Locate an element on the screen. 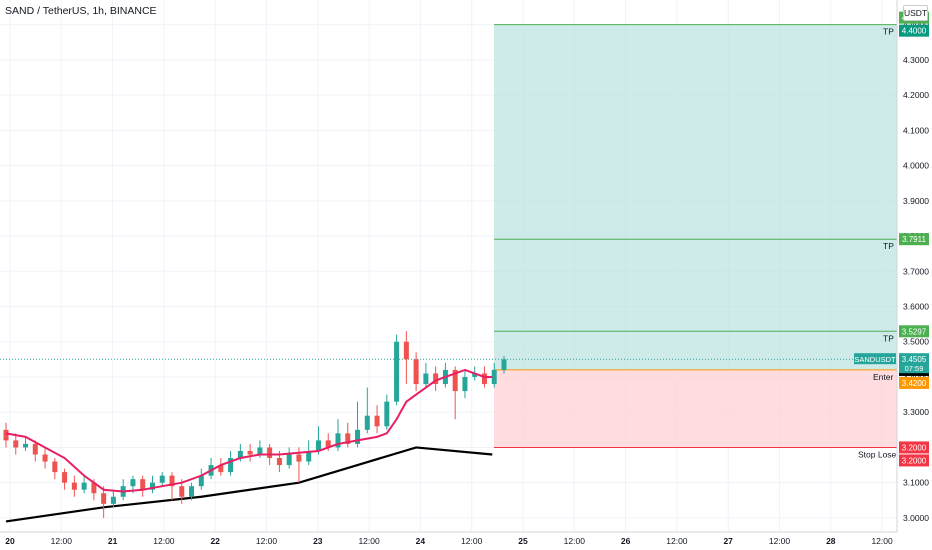 The width and height of the screenshot is (932, 550). countdown-value: 07:59 is located at coordinates (914, 368).